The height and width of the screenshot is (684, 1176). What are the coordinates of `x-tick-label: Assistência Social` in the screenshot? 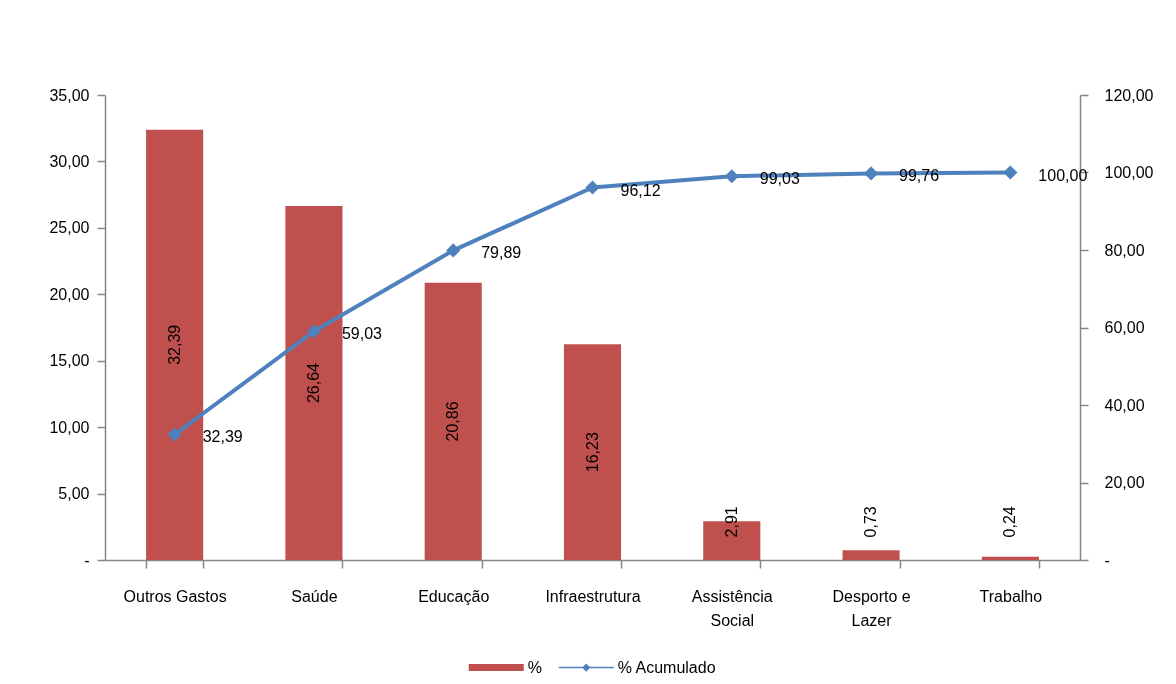 It's located at (732, 608).